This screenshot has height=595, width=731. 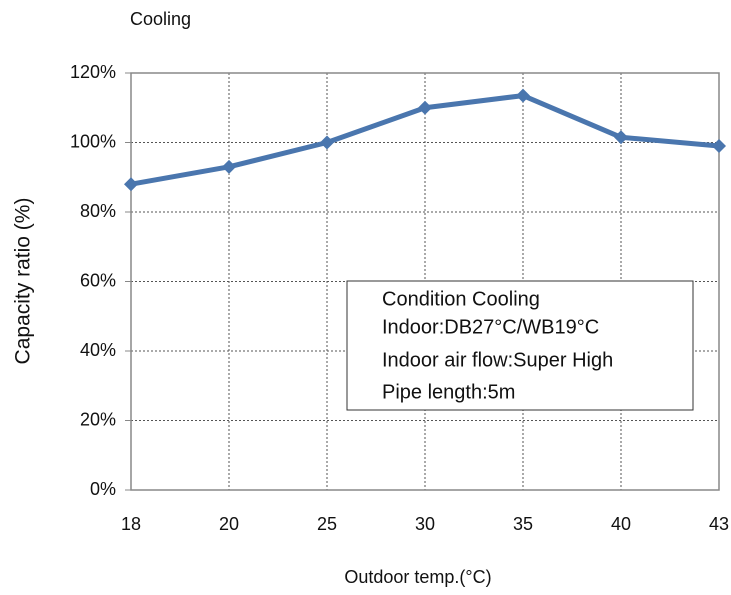 What do you see at coordinates (131, 524) in the screenshot?
I see `x-tick-label: 18` at bounding box center [131, 524].